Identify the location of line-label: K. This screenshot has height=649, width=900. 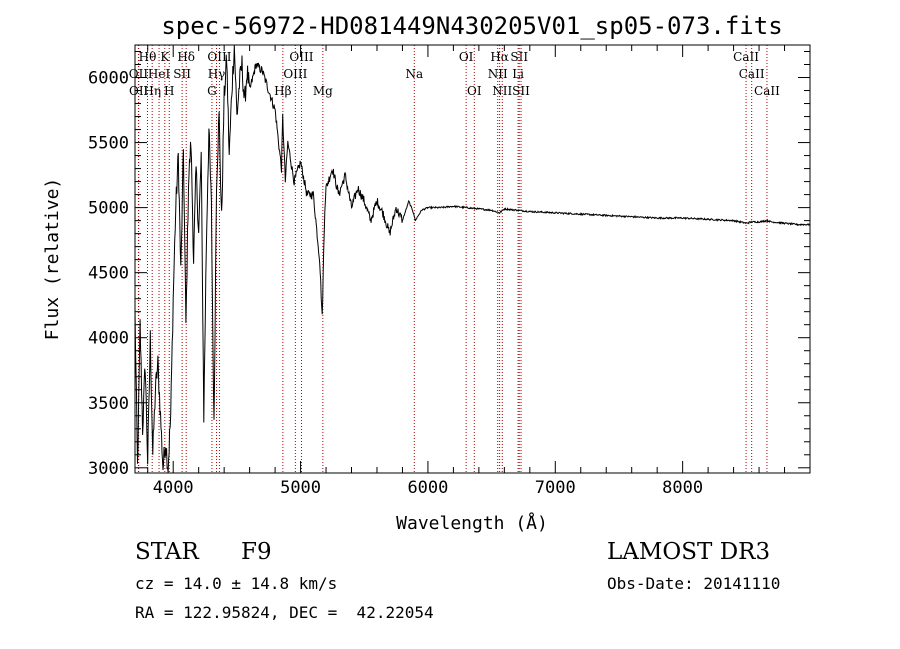
(165, 57).